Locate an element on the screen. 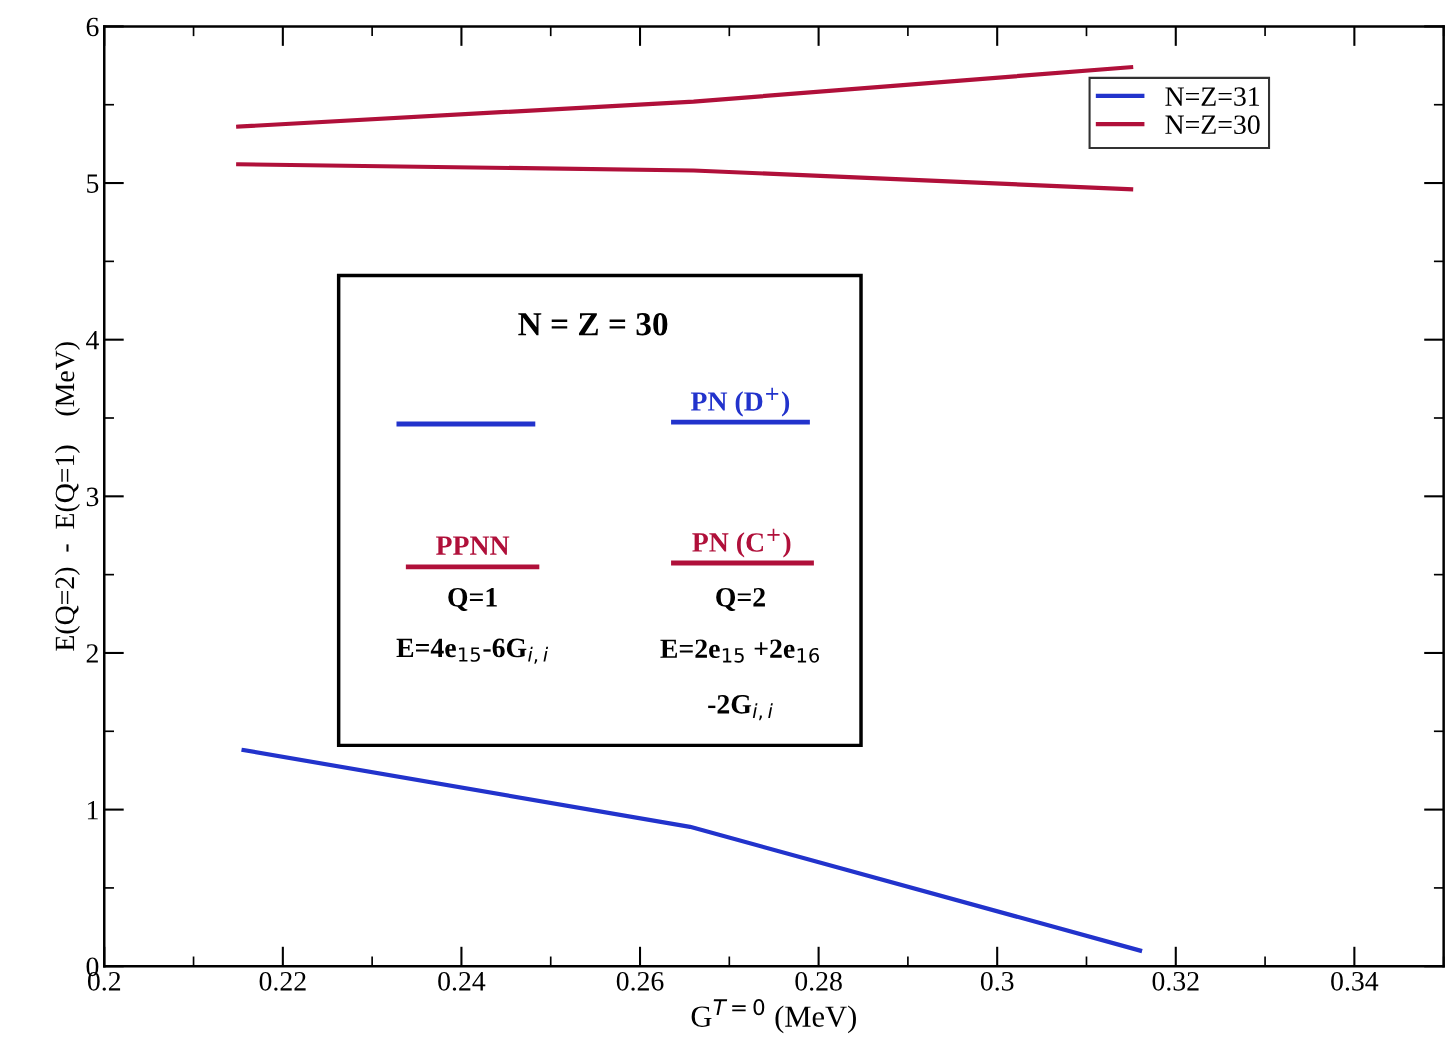 This screenshot has width=1448, height=1056. legend-label: N=Z=30 is located at coordinates (1212, 125).